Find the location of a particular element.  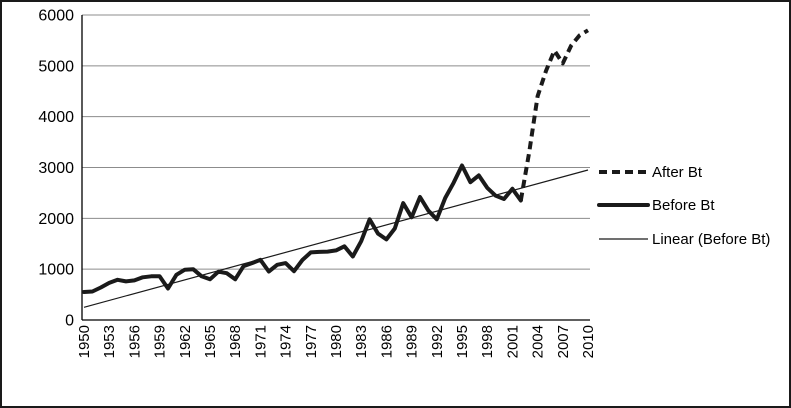

x-axis-tick-label: 1968 is located at coordinates (235, 341).